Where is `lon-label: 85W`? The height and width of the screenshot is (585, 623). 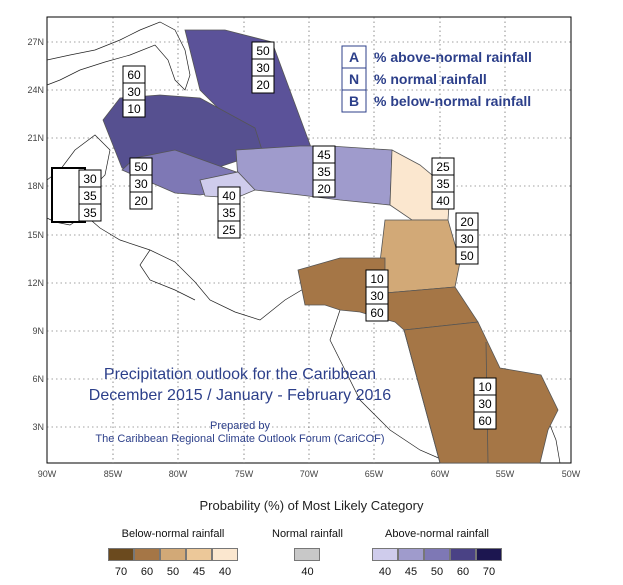
lon-label: 85W is located at coordinates (113, 474).